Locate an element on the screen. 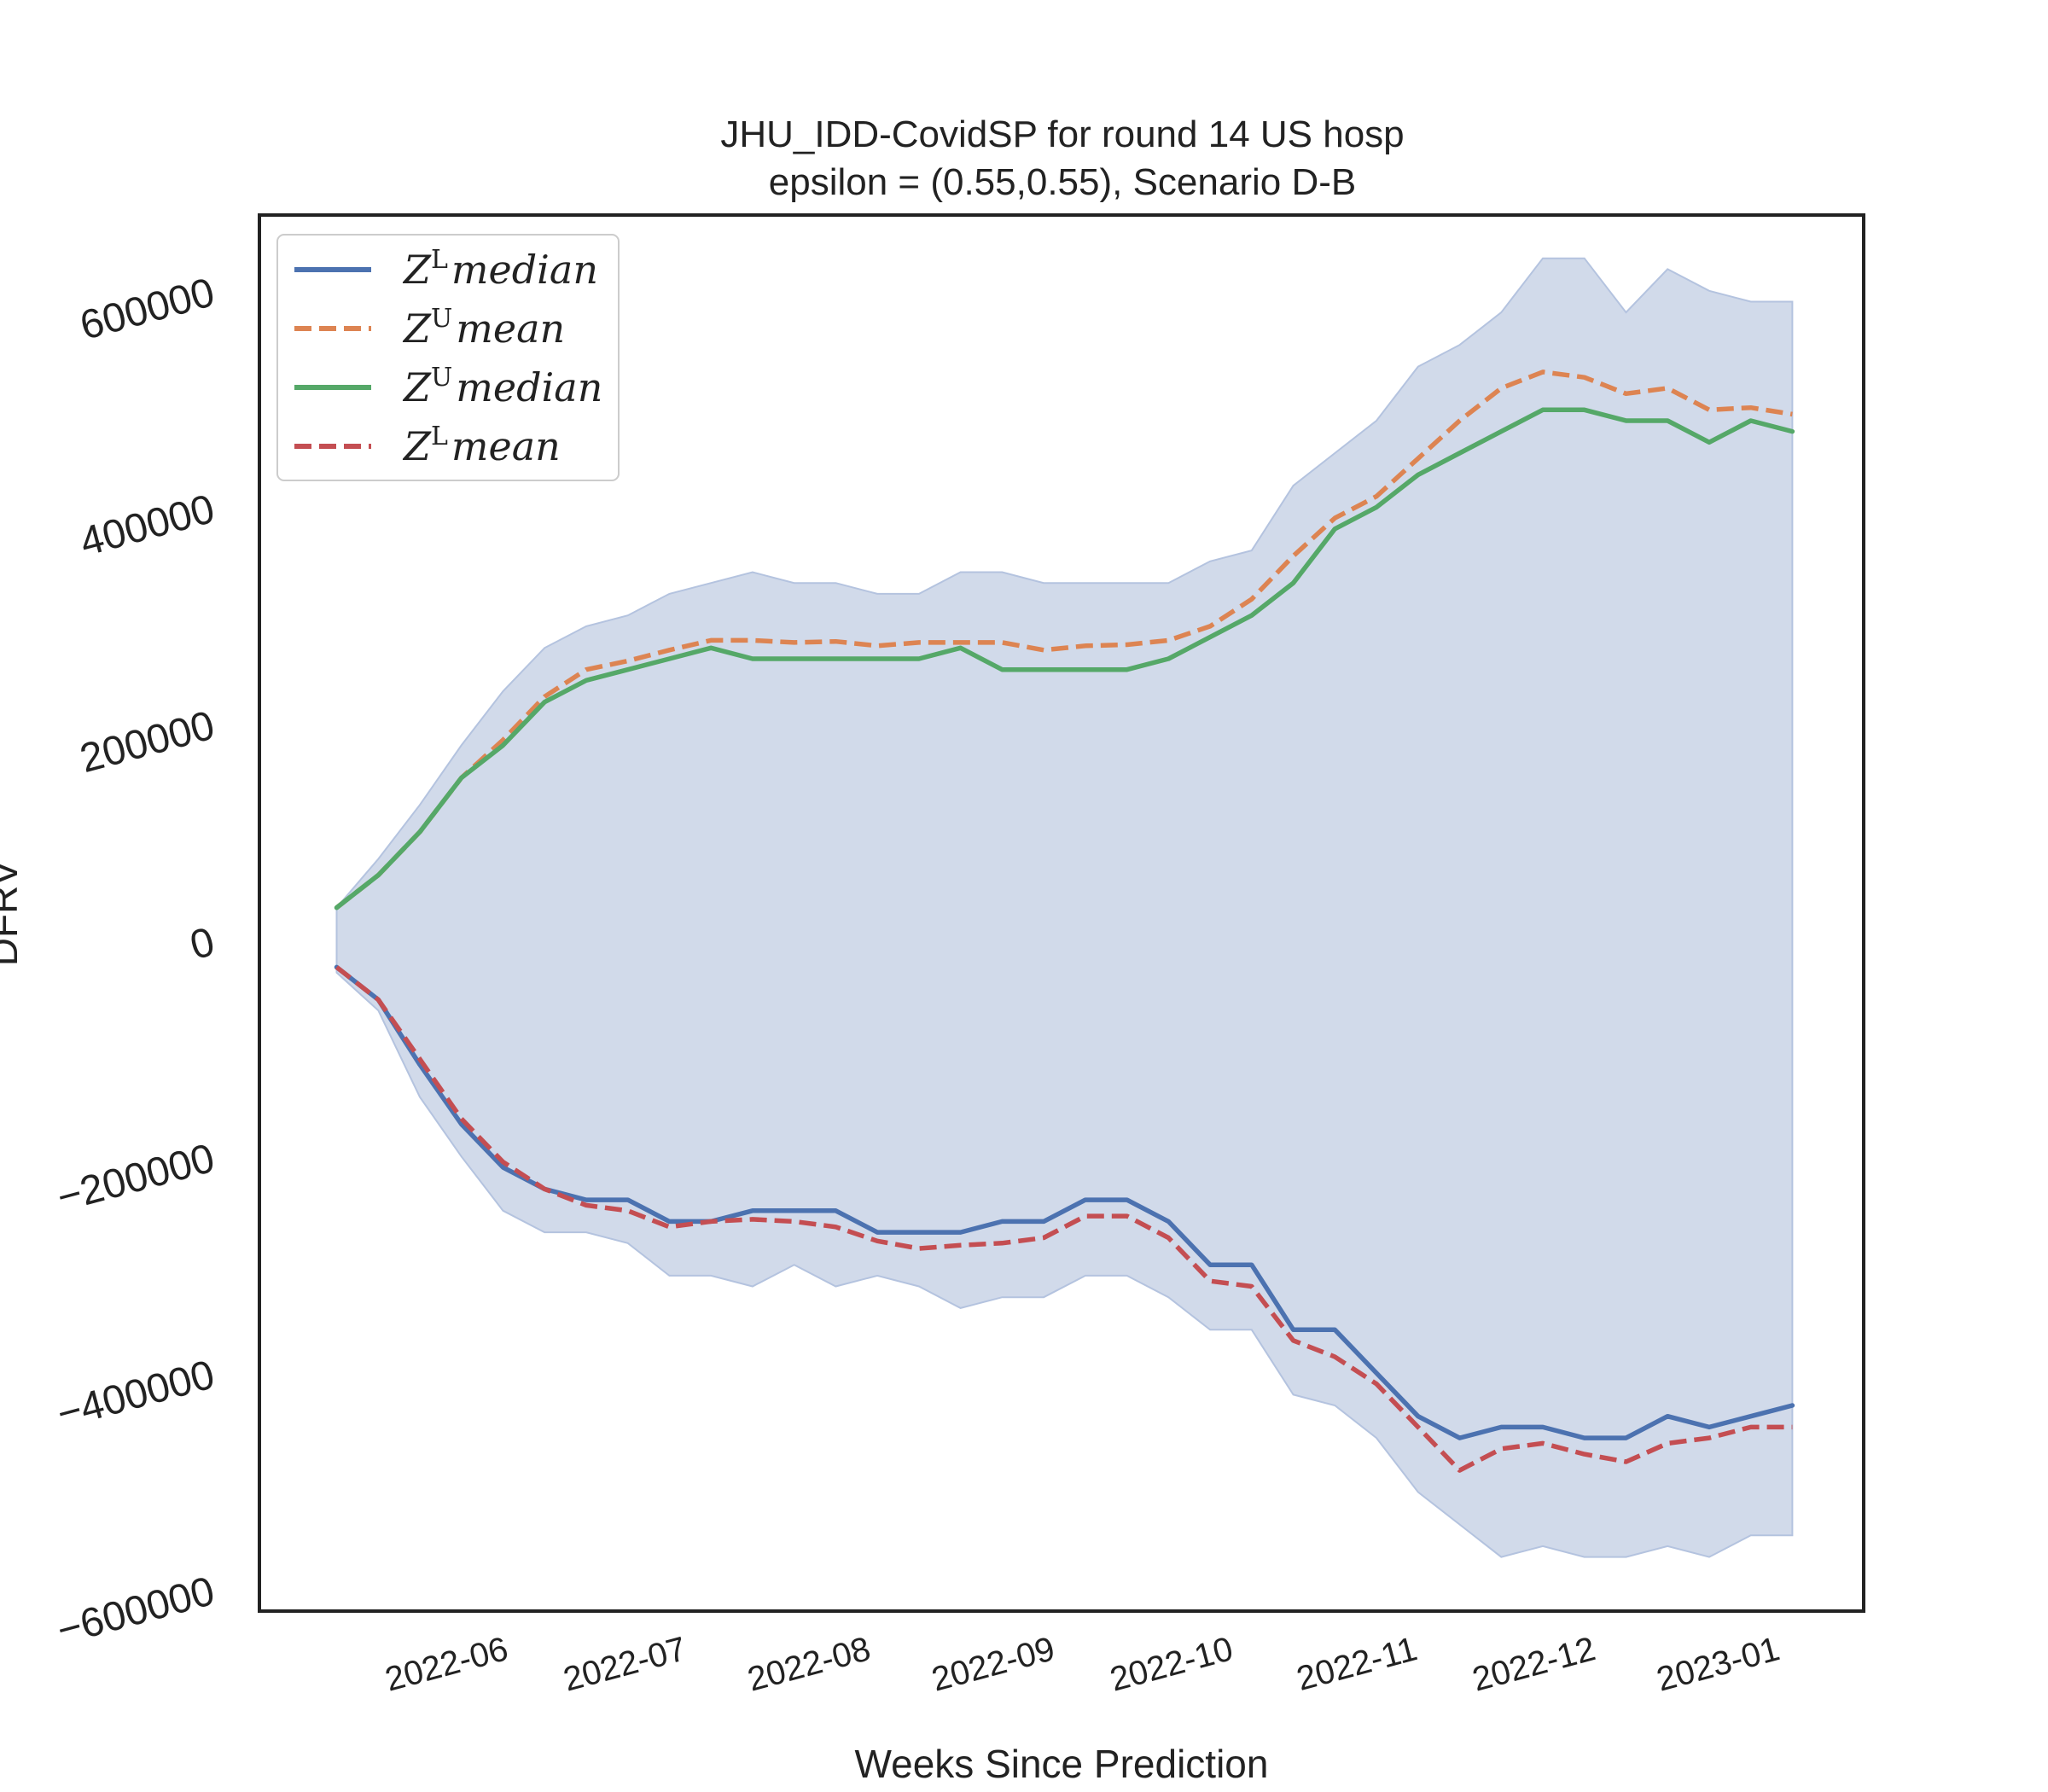  chart-subtitle: epsilon = (0.55,0.55), Scenario D-B is located at coordinates (1063, 182).